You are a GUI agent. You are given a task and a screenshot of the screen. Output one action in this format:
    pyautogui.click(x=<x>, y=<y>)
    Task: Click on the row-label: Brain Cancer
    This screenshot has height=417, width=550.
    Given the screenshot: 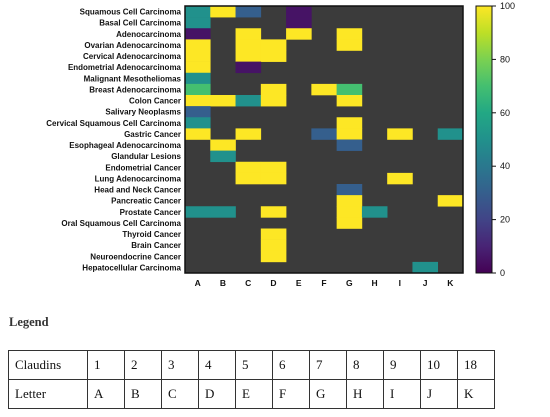 What is the action you would take?
    pyautogui.click(x=156, y=245)
    